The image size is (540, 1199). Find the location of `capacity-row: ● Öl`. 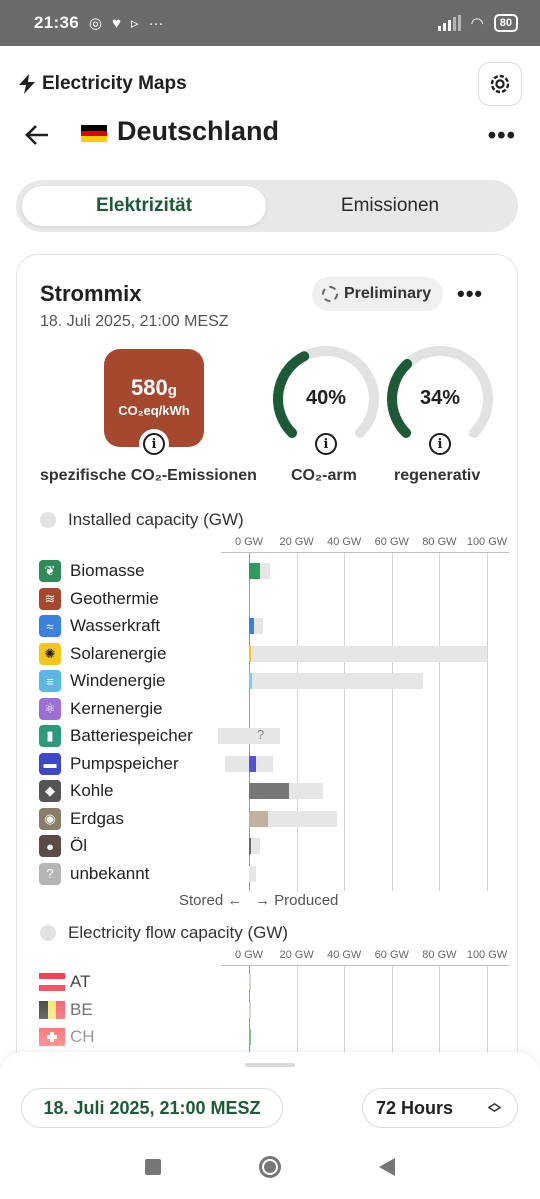

capacity-row: ● Öl is located at coordinates (274, 846).